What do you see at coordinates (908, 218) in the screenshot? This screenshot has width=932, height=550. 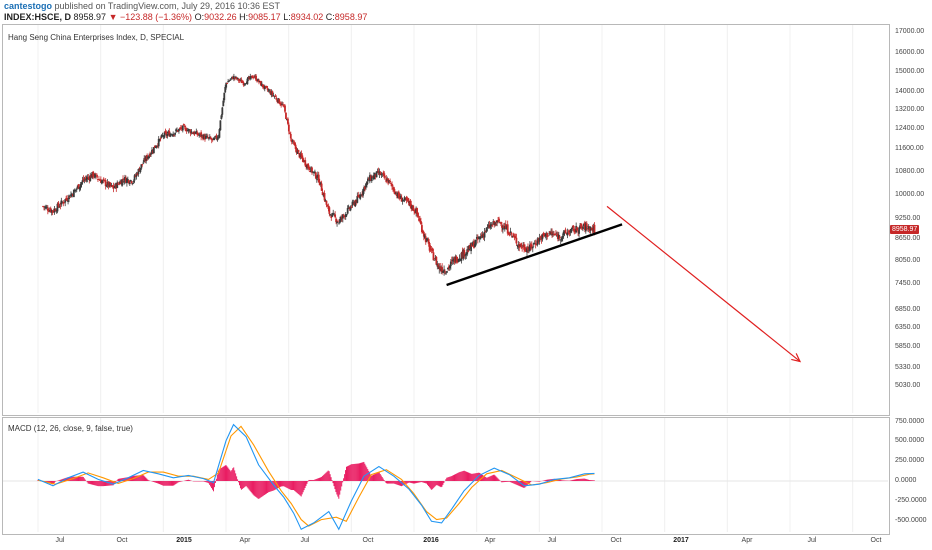 I see `price-tick: 9250.00` at bounding box center [908, 218].